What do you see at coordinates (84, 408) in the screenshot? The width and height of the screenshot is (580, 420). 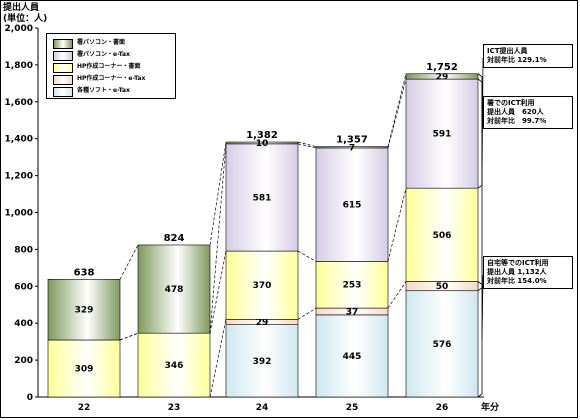 I see `x-tick-label: 22` at bounding box center [84, 408].